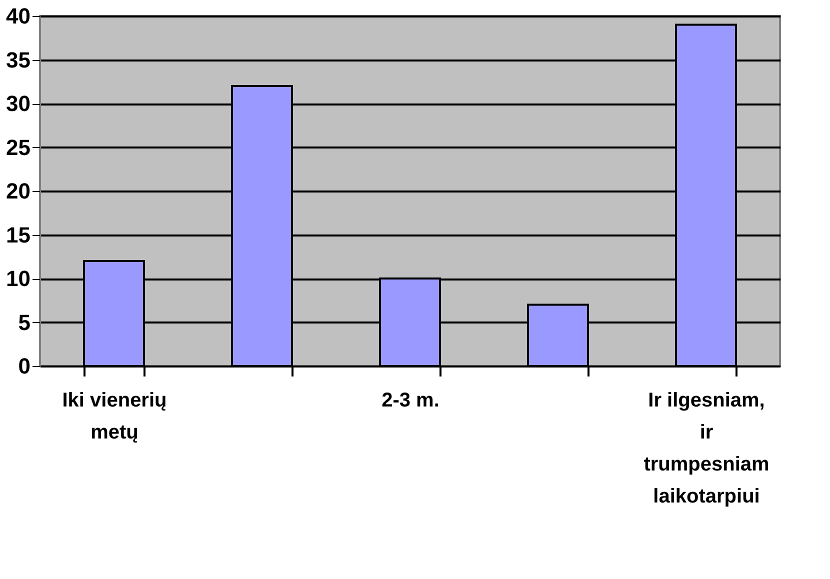 The width and height of the screenshot is (830, 579). I want to click on y-tick-label: 35, so click(18, 59).